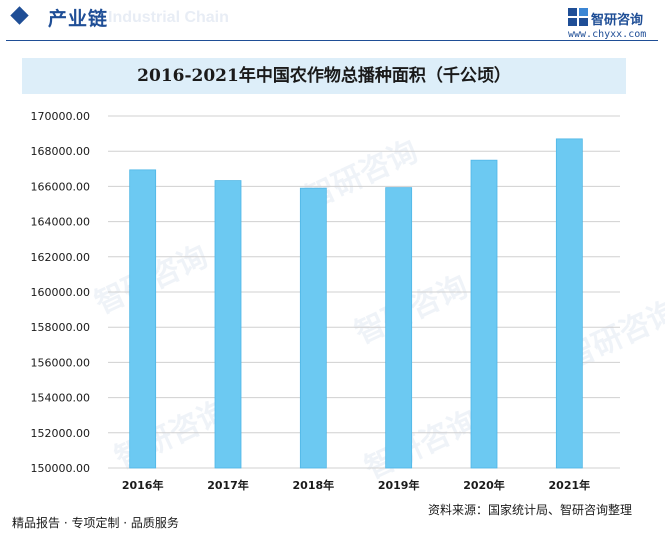 This screenshot has width=665, height=538. I want to click on x-tick-label: 2016年, so click(143, 485).